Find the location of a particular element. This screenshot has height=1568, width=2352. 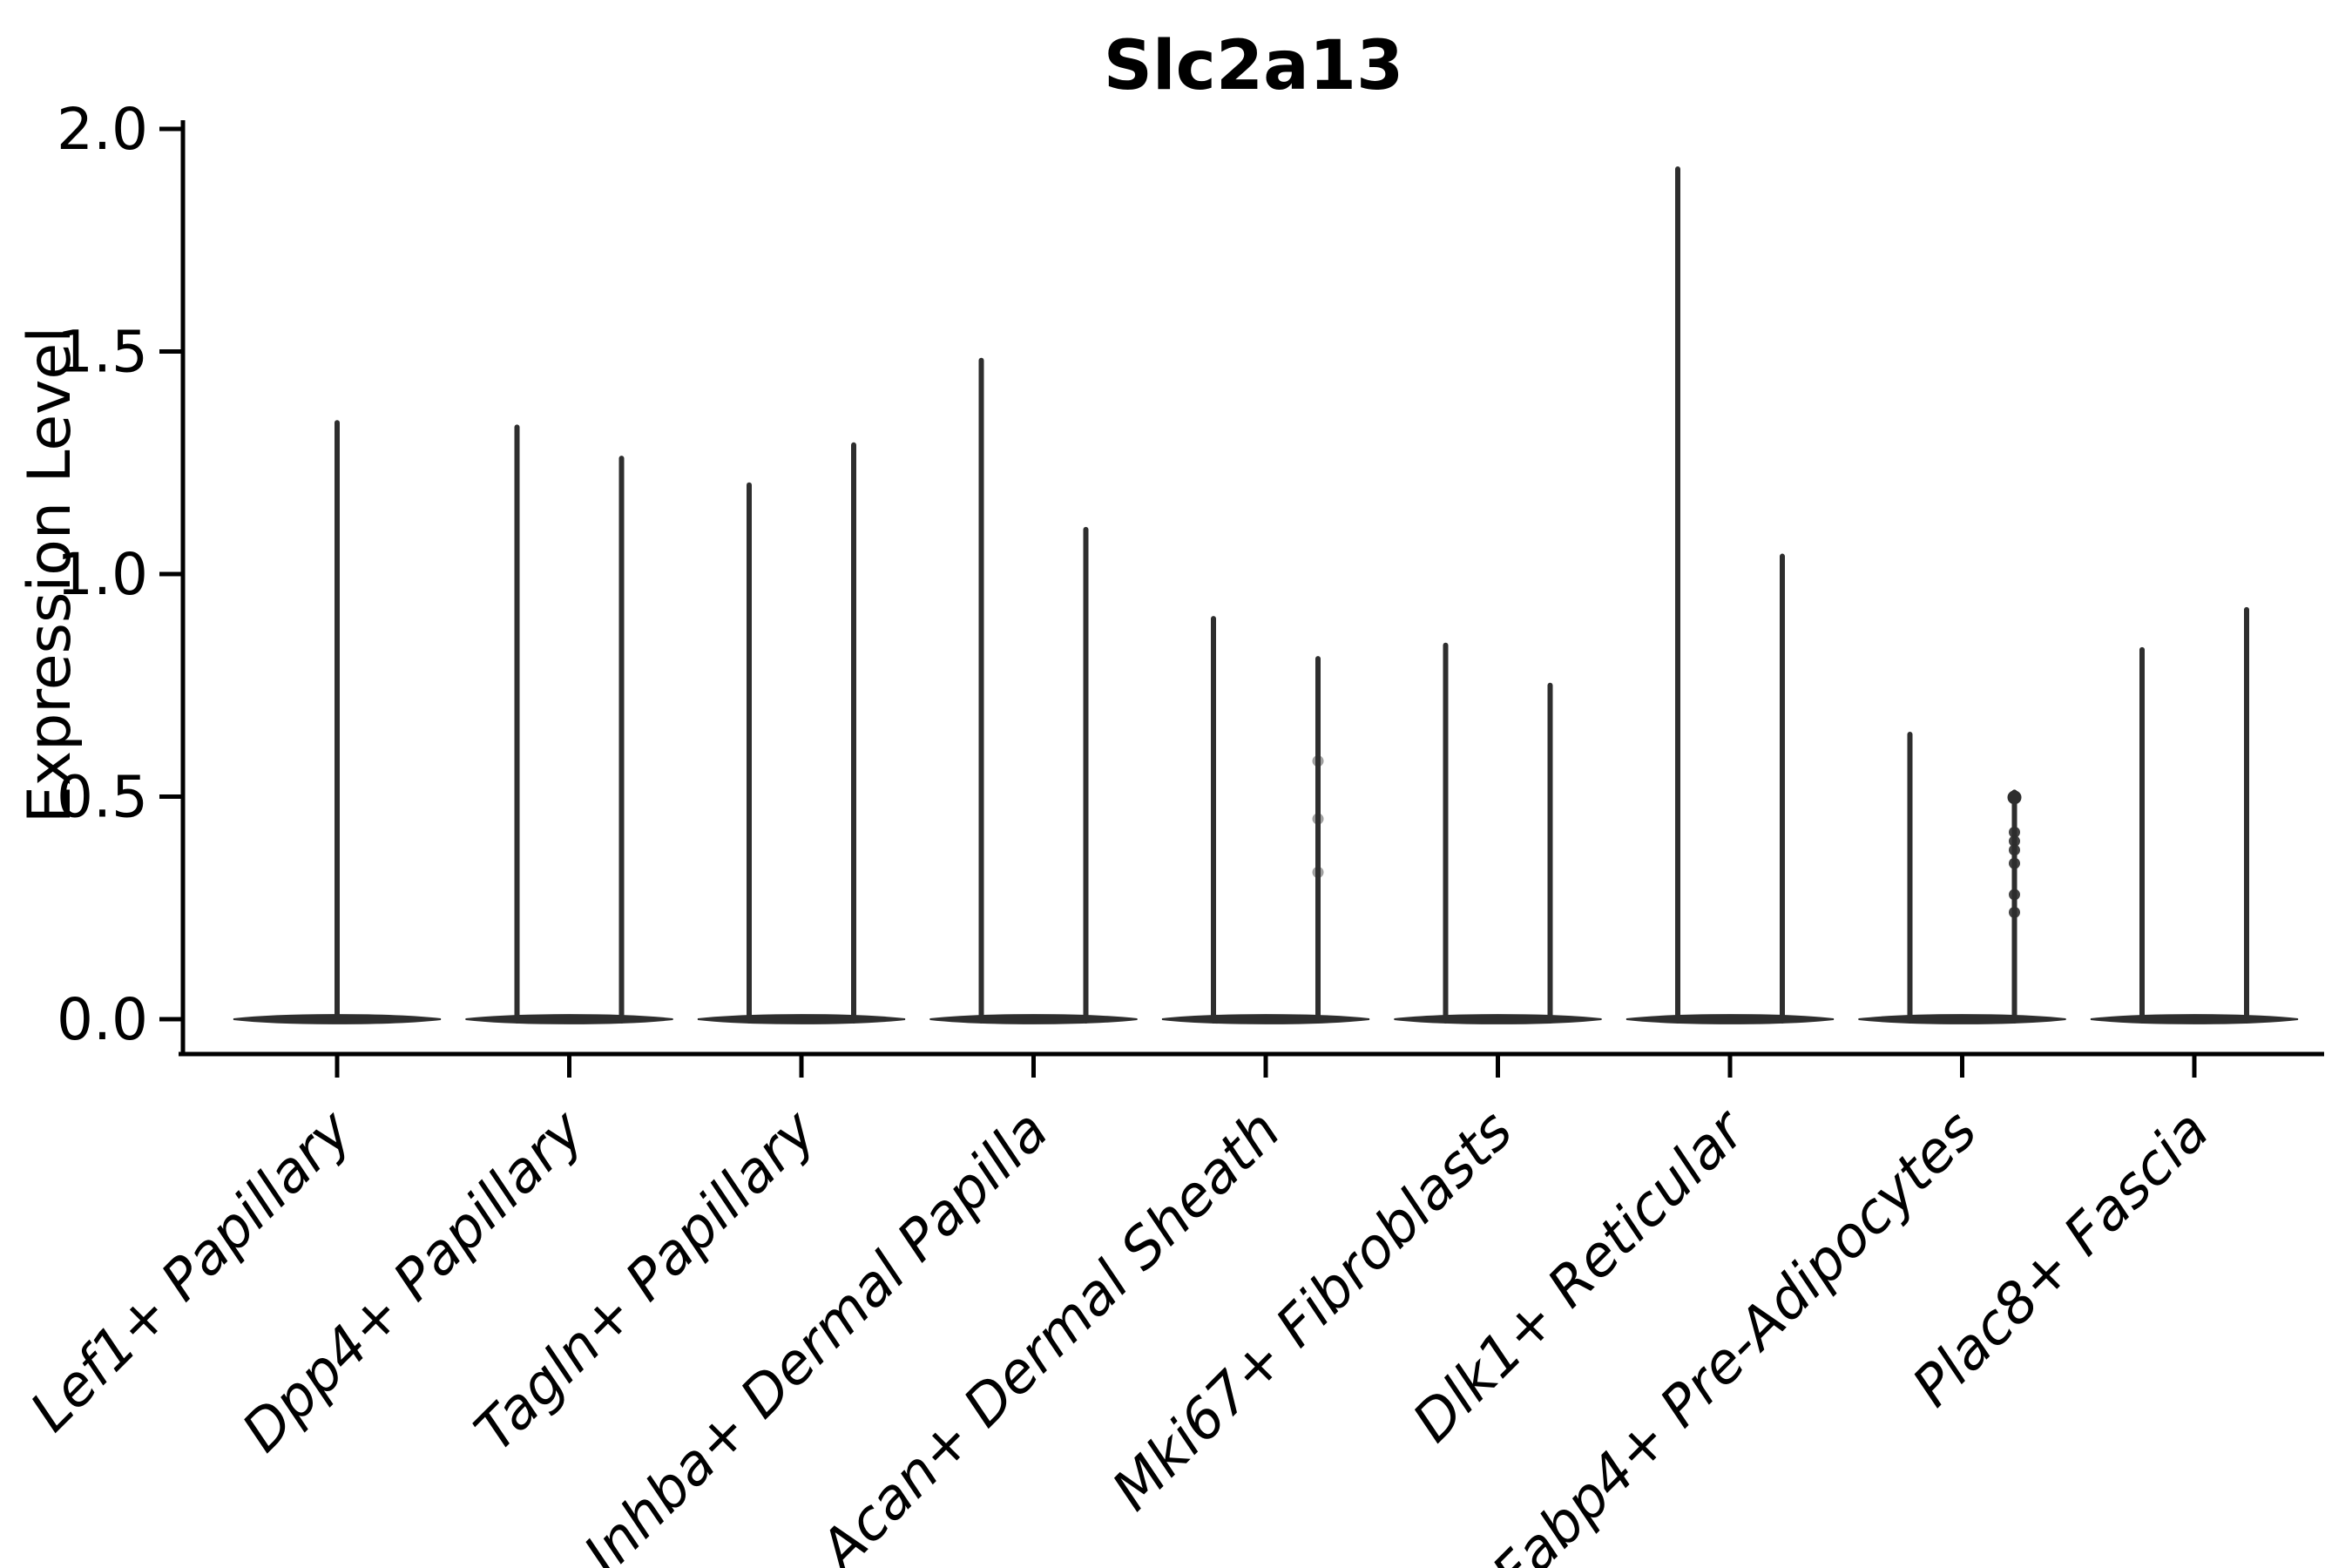

y-axis-label: Expression Level is located at coordinates (50, 575).